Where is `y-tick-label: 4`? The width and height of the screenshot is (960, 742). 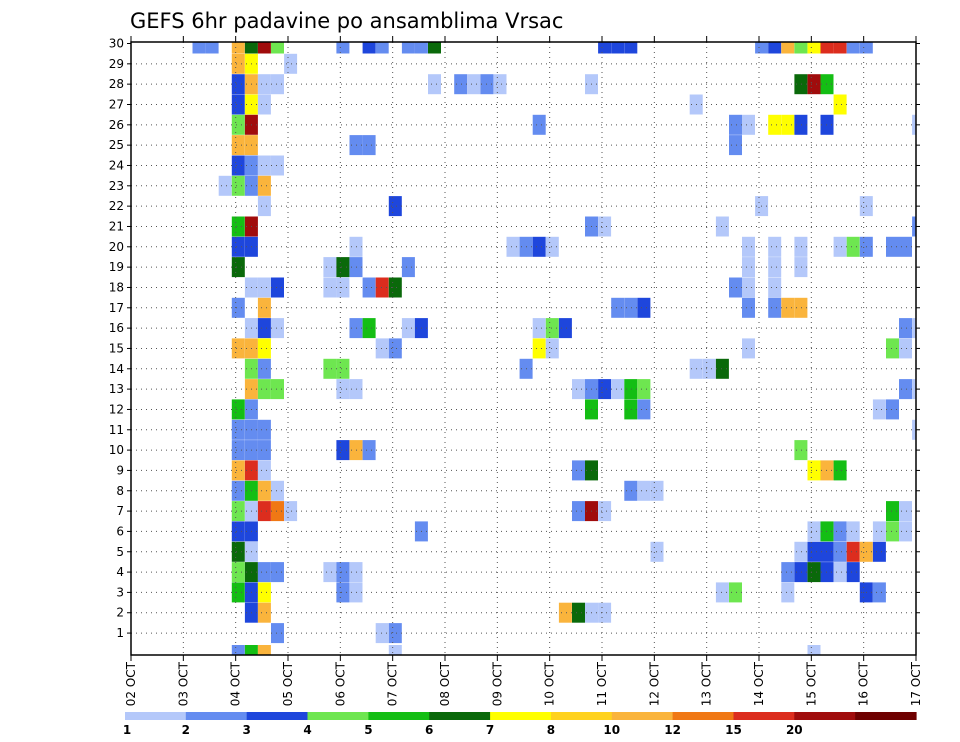
y-tick-label: 4 is located at coordinates (120, 572).